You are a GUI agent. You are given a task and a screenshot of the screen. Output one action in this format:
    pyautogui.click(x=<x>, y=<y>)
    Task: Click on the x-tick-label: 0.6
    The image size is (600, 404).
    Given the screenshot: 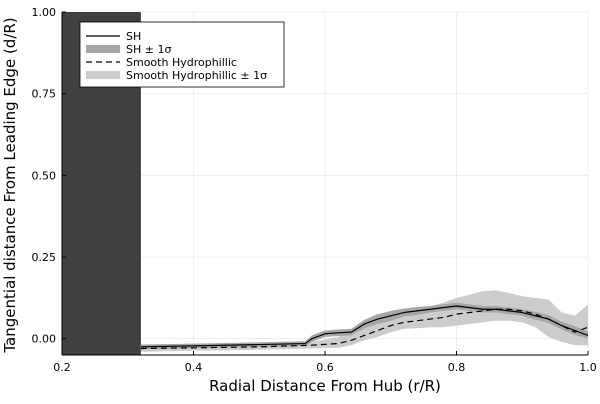 What is the action you would take?
    pyautogui.click(x=325, y=367)
    